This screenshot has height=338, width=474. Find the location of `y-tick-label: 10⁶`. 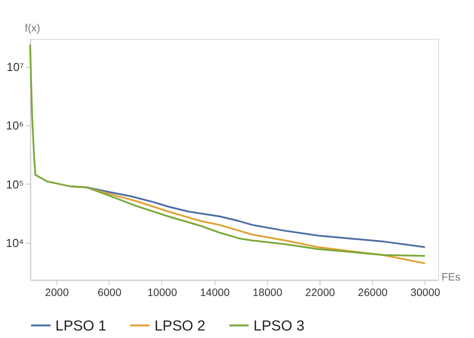

y-tick-label: 10⁶ is located at coordinates (15, 126).